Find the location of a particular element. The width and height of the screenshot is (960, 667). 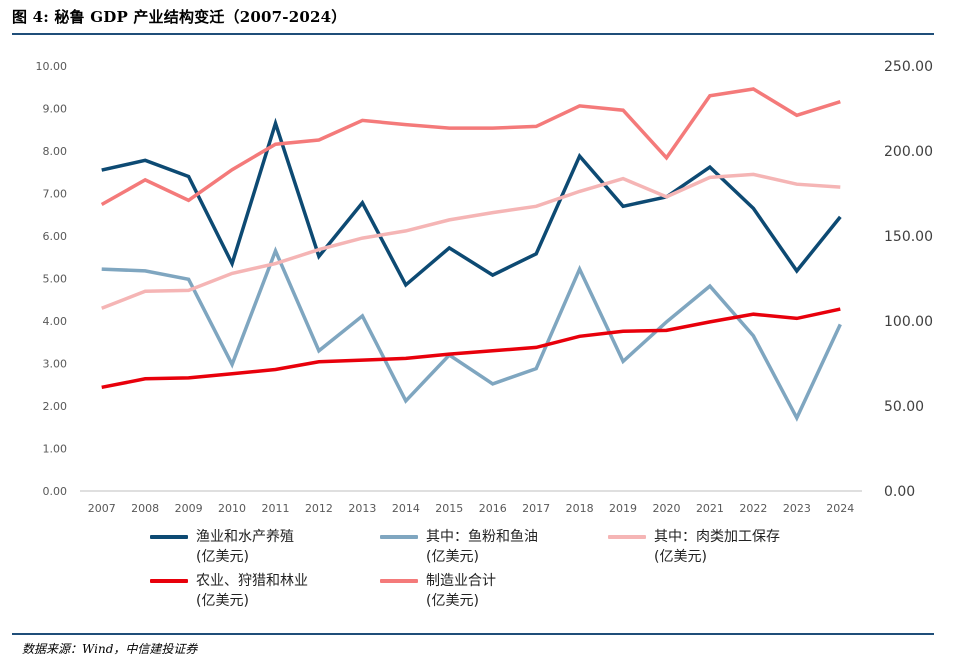

source-note: 数据来源：Wind，中信建投证券 is located at coordinates (109, 648).